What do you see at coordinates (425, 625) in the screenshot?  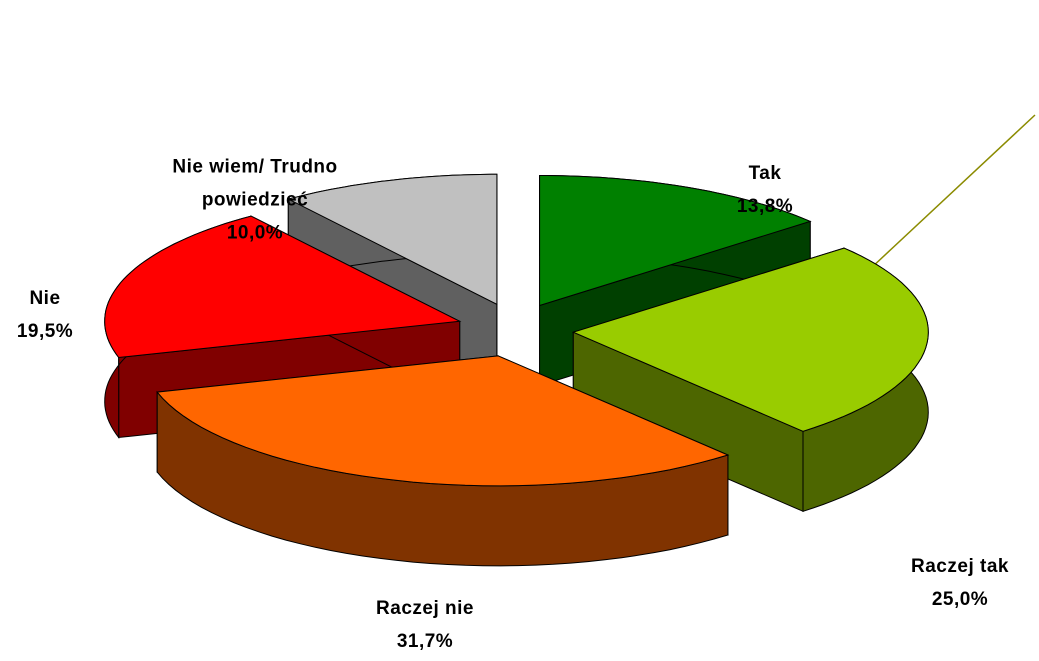 I see `slice-label: Raczej nie 31,7%` at bounding box center [425, 625].